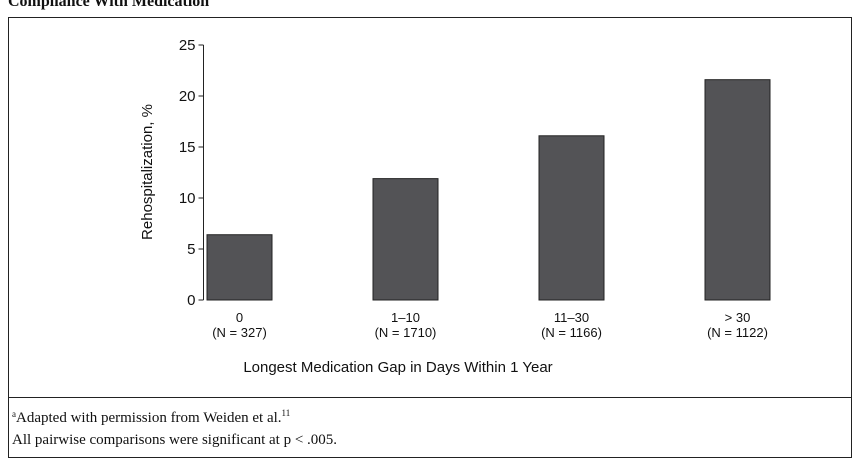 Image resolution: width=855 pixels, height=461 pixels. I want to click on x-tick-note: (N = 1710), so click(406, 332).